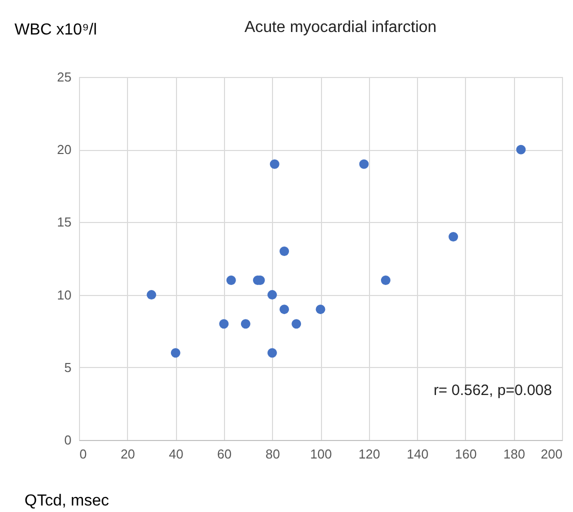 This screenshot has width=573, height=512. I want to click on y-tick-label: 25, so click(64, 77).